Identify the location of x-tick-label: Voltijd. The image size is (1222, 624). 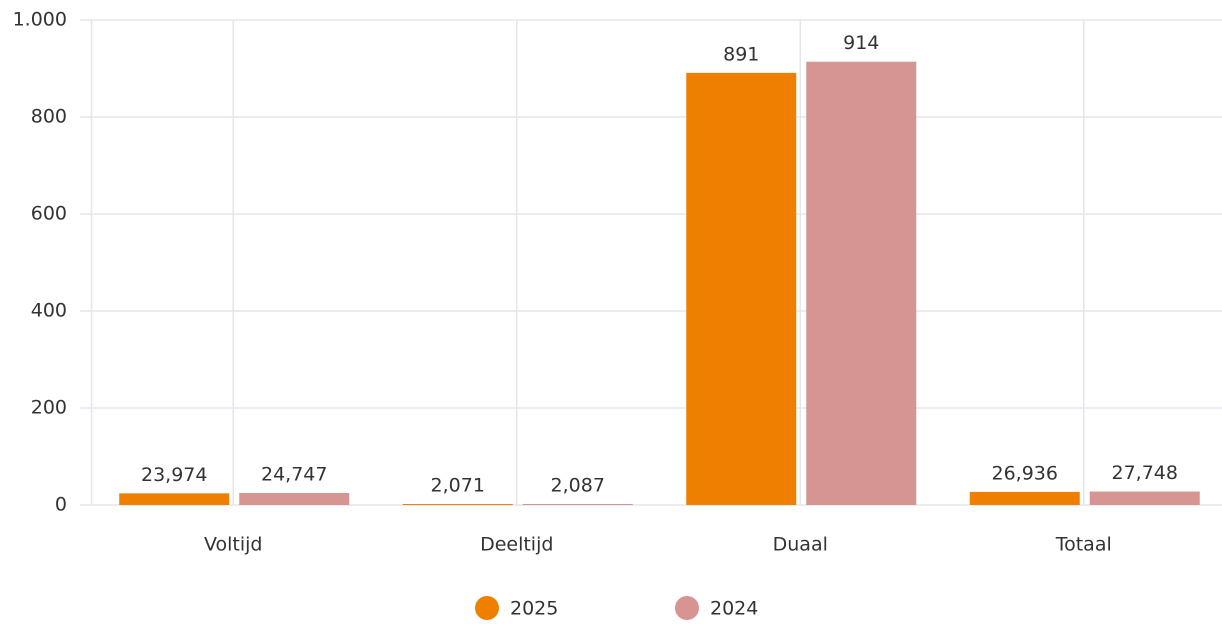
(233, 545).